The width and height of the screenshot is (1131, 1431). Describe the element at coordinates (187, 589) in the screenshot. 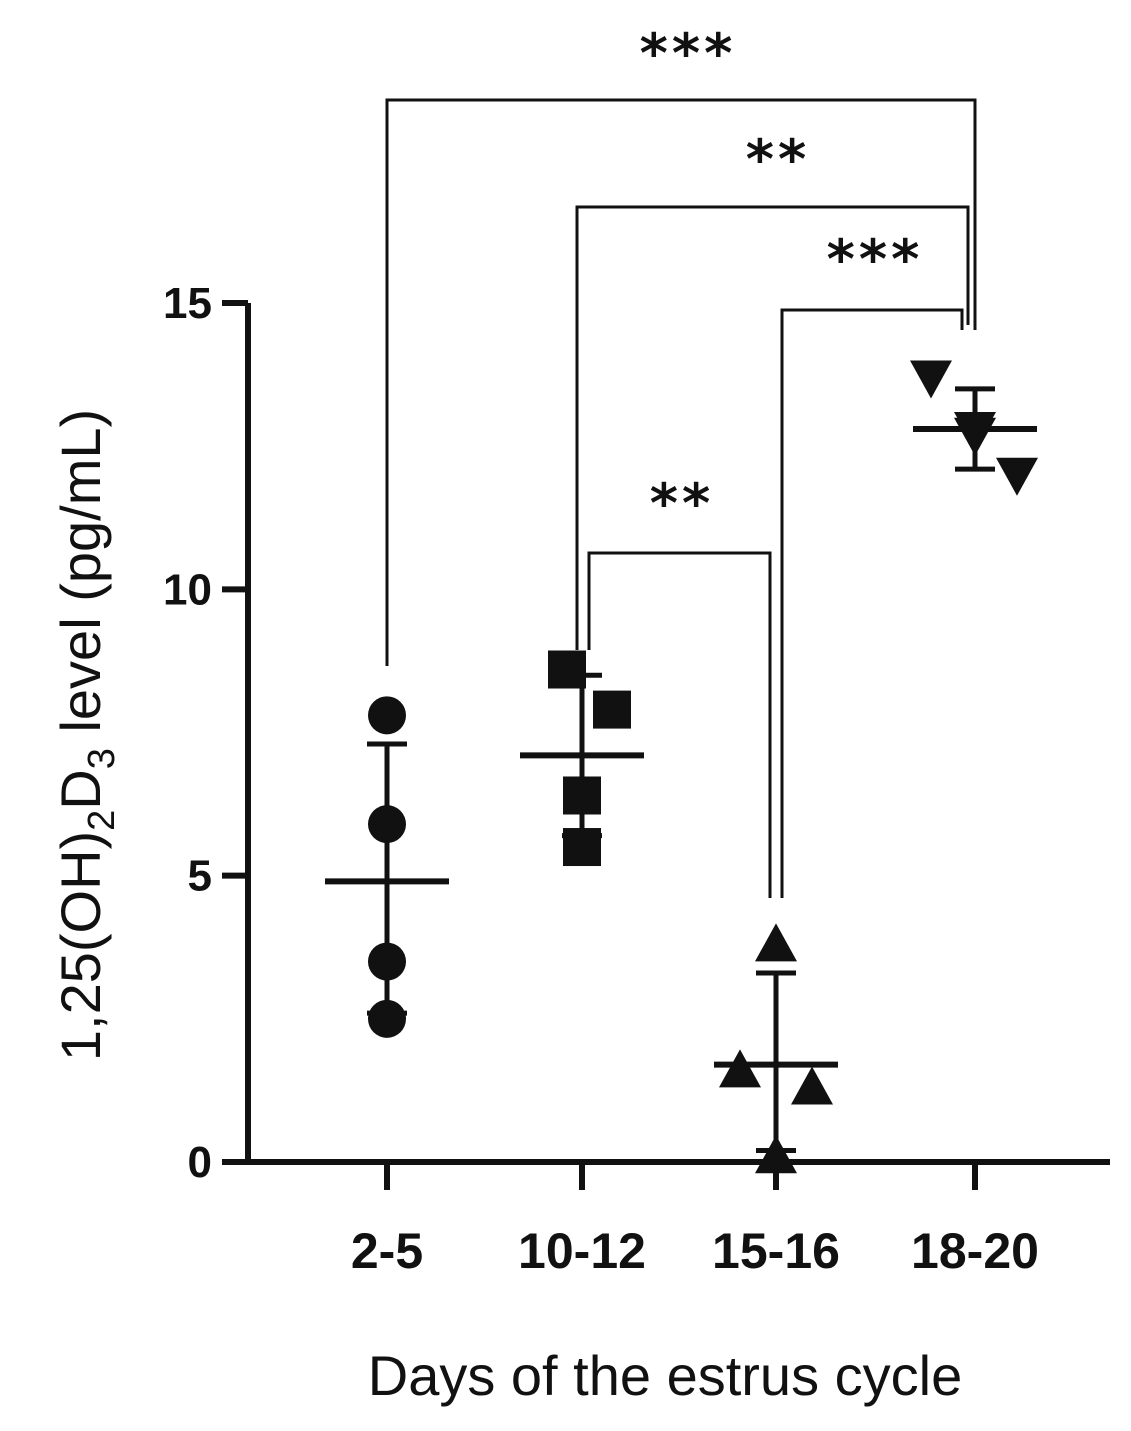

I see `y-tick-label: 10` at that location.